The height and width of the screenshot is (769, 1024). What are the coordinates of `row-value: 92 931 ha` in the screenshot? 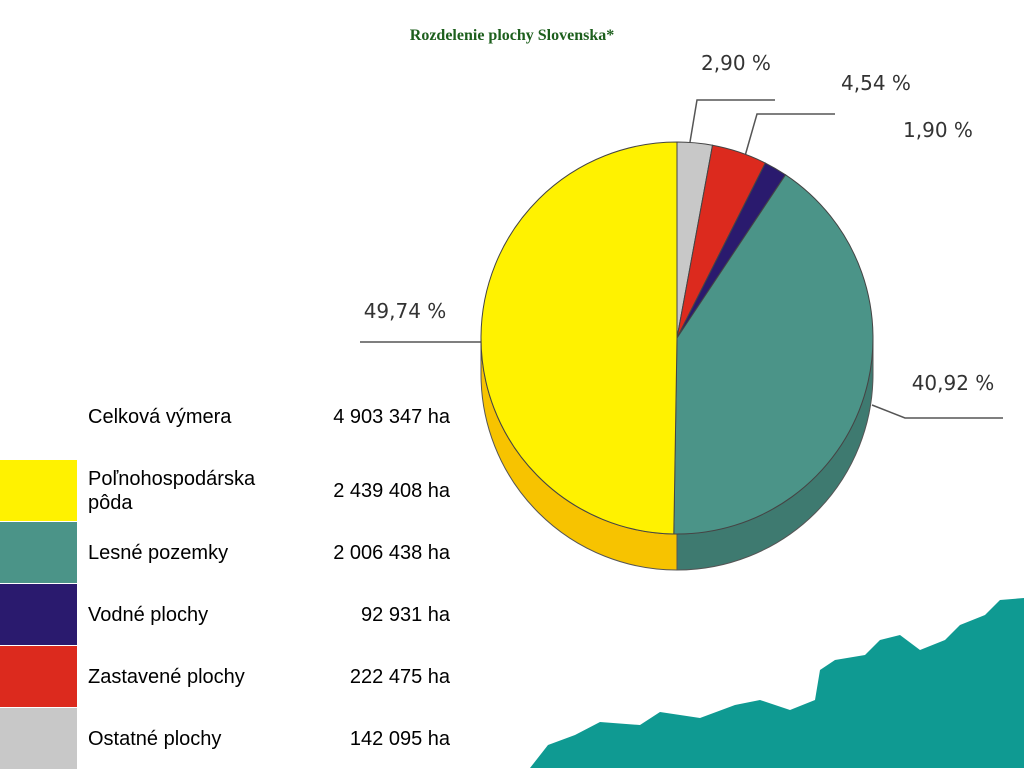 It's located at (405, 614).